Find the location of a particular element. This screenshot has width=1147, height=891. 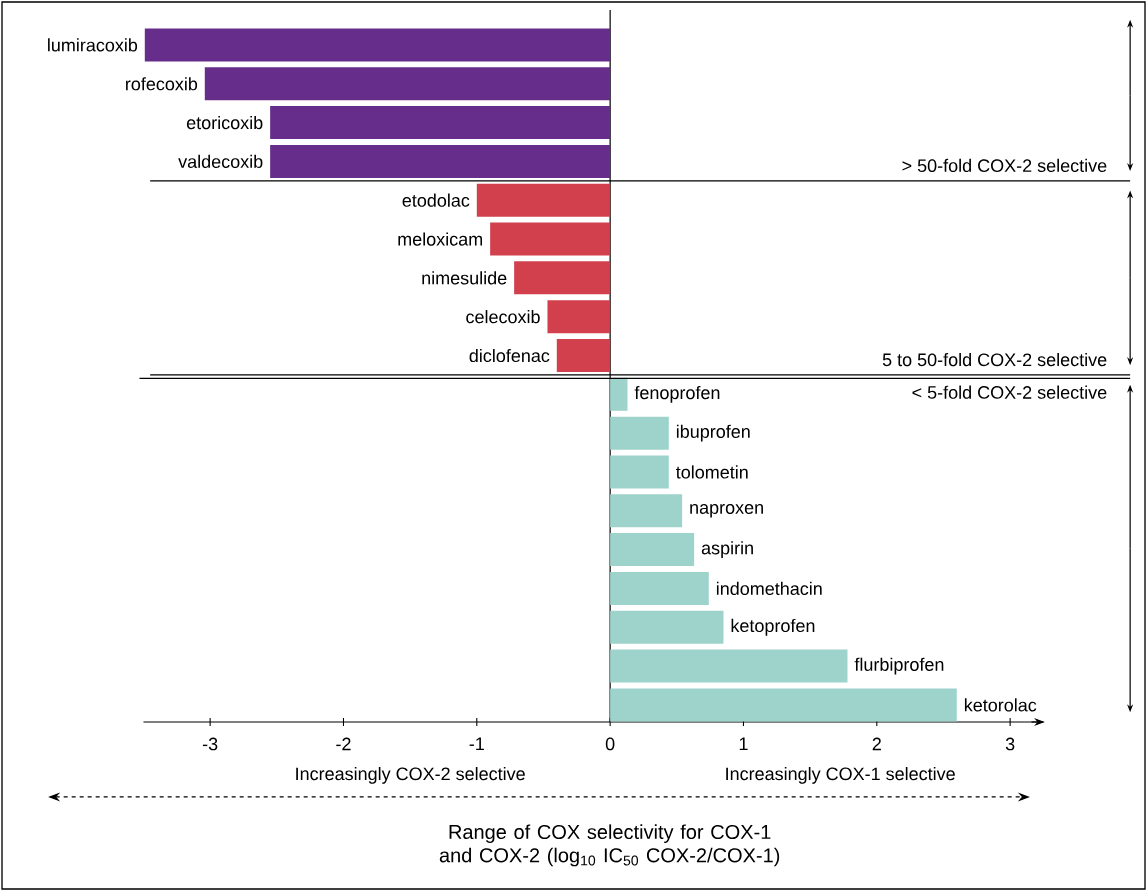

y-tick-label: celecoxib is located at coordinates (503, 317).